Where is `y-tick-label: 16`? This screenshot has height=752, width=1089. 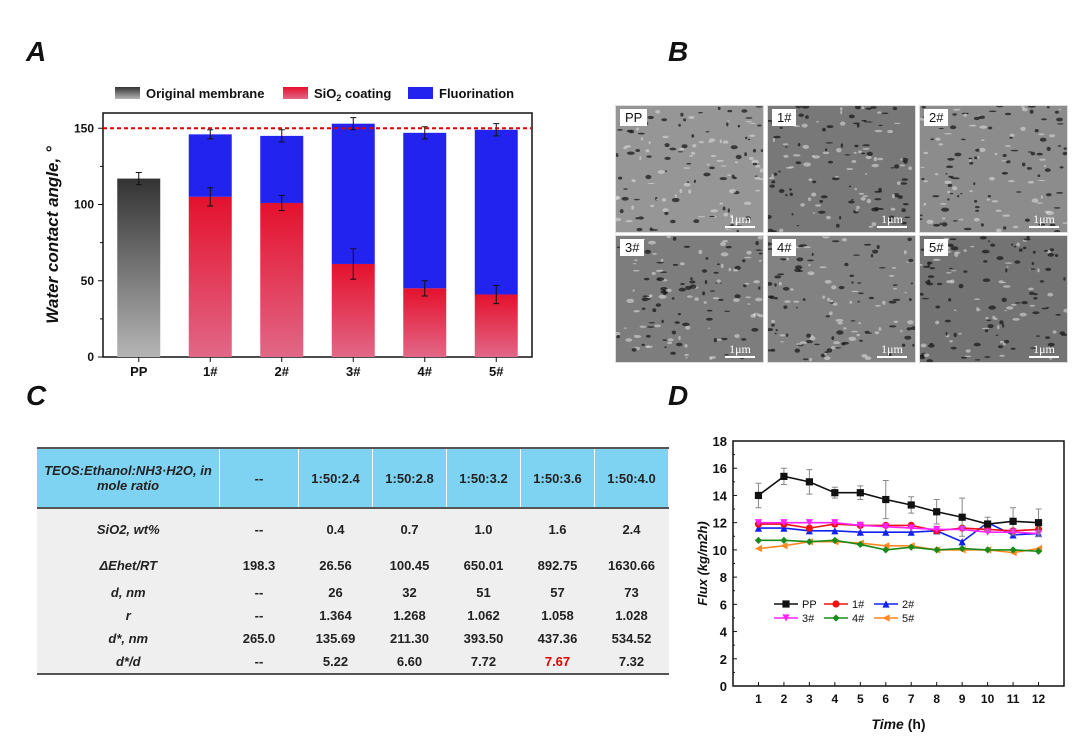
y-tick-label: 16 is located at coordinates (720, 468).